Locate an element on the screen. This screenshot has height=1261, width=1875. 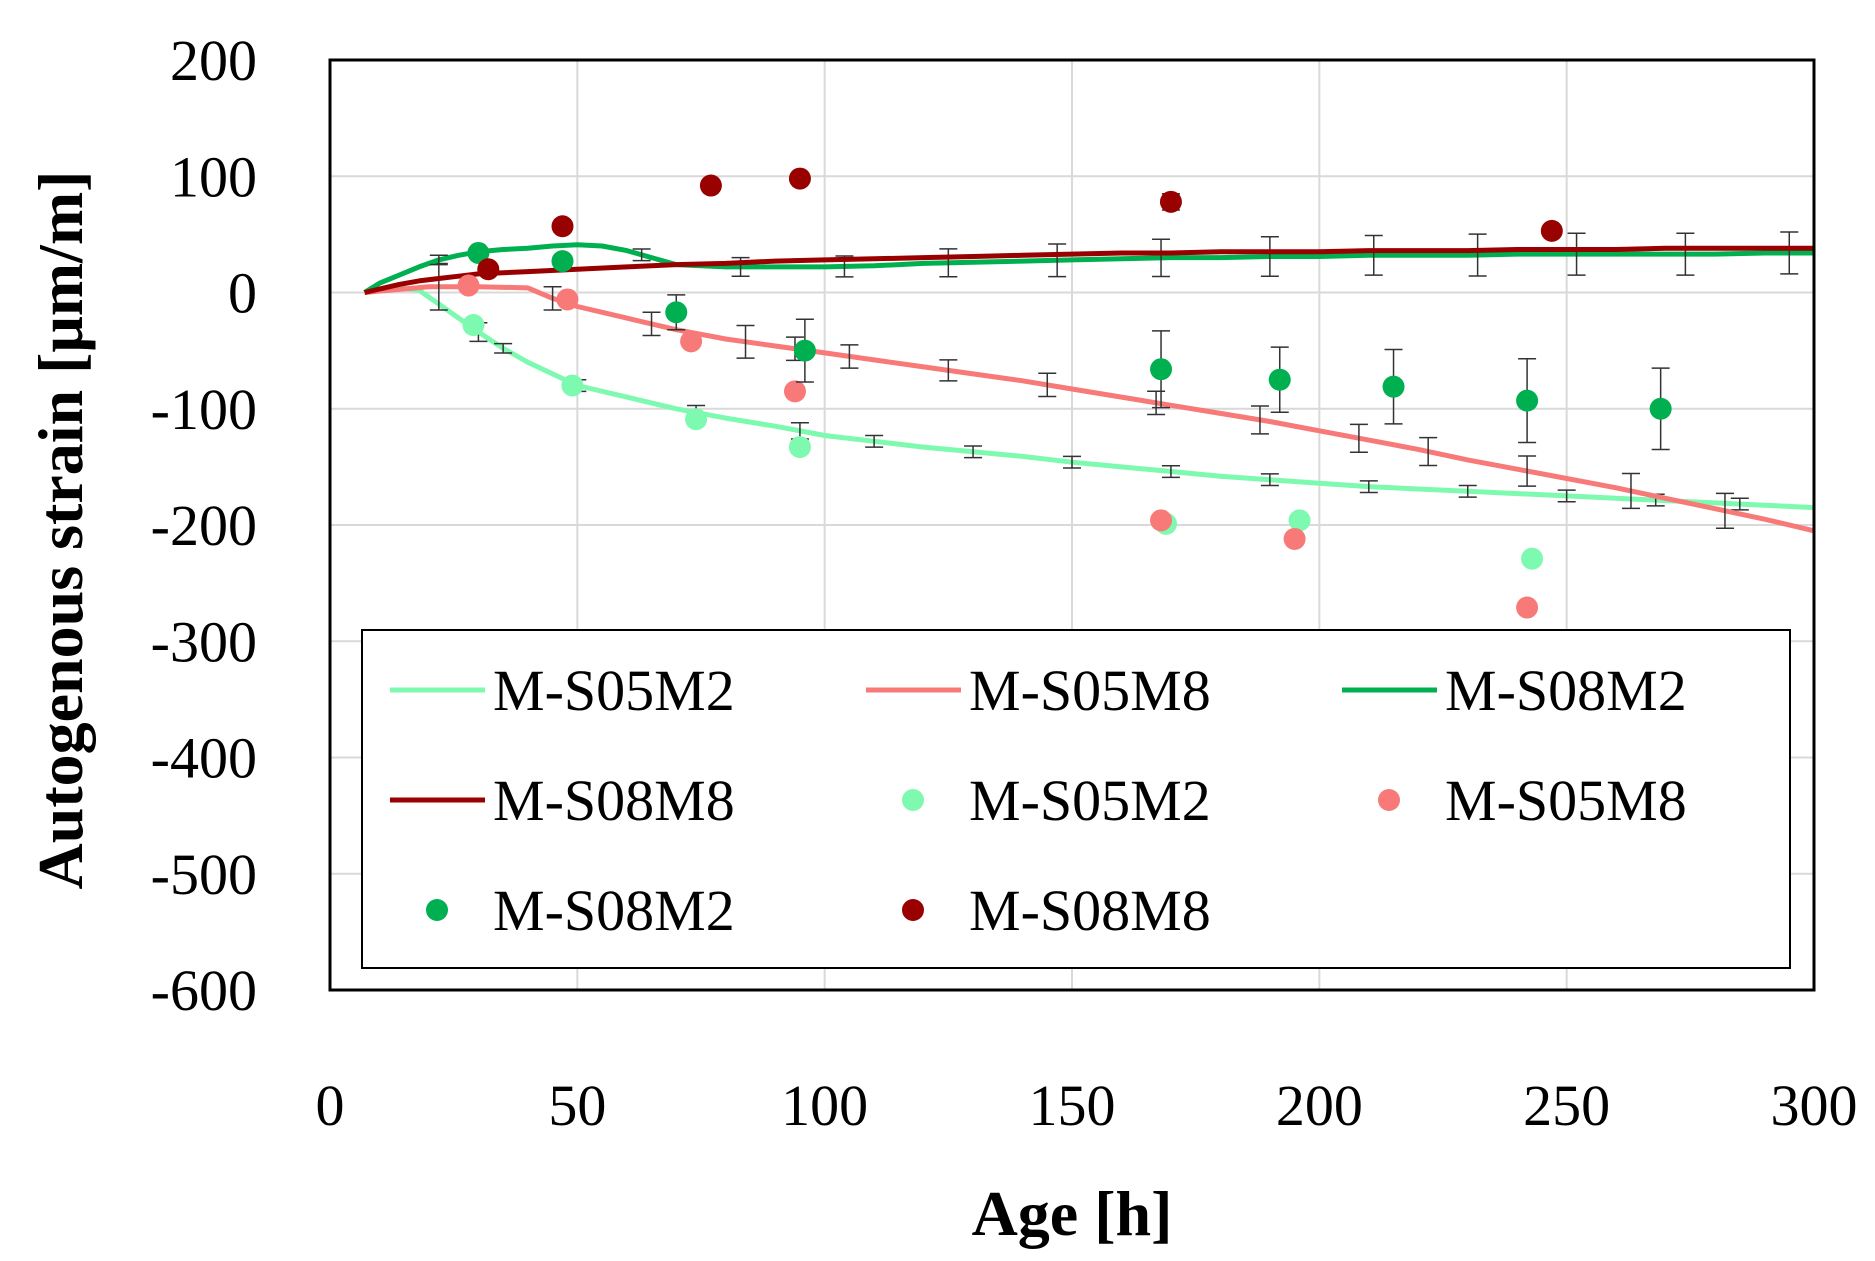
y-tick-label: -600 is located at coordinates (204, 990).